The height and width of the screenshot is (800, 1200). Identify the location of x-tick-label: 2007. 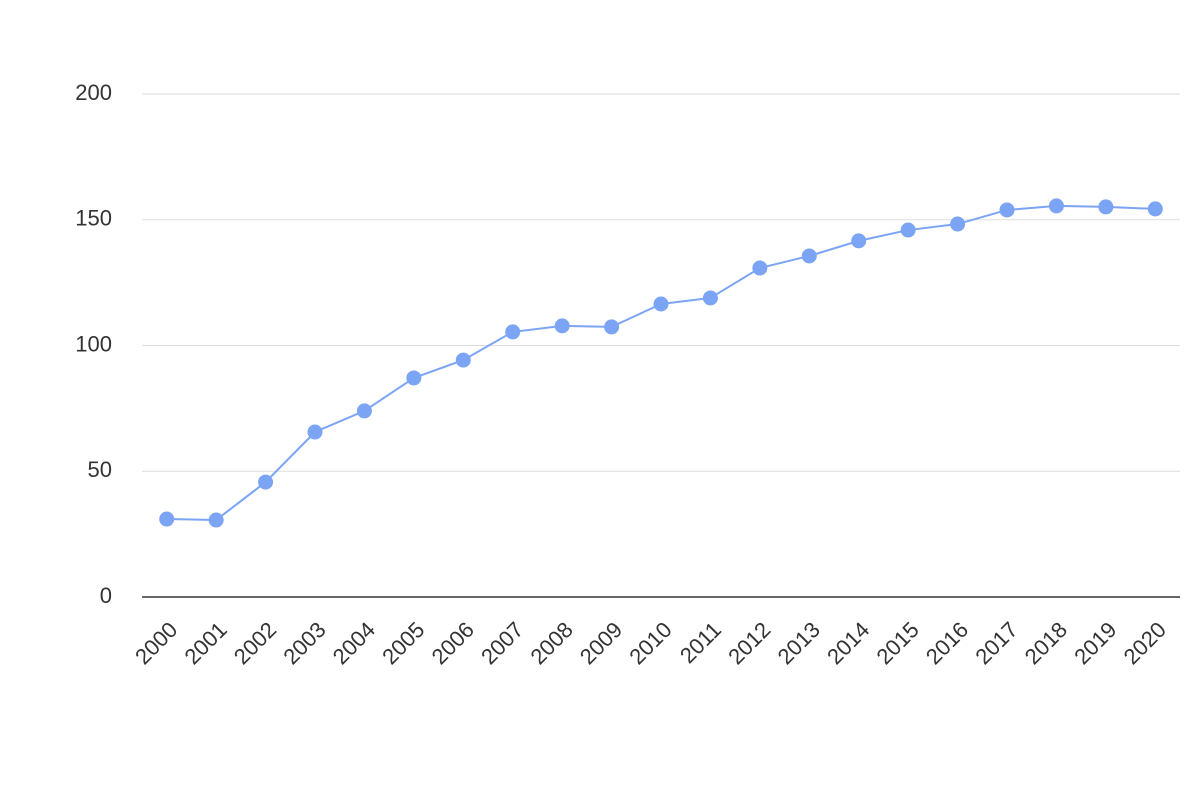
(502, 643).